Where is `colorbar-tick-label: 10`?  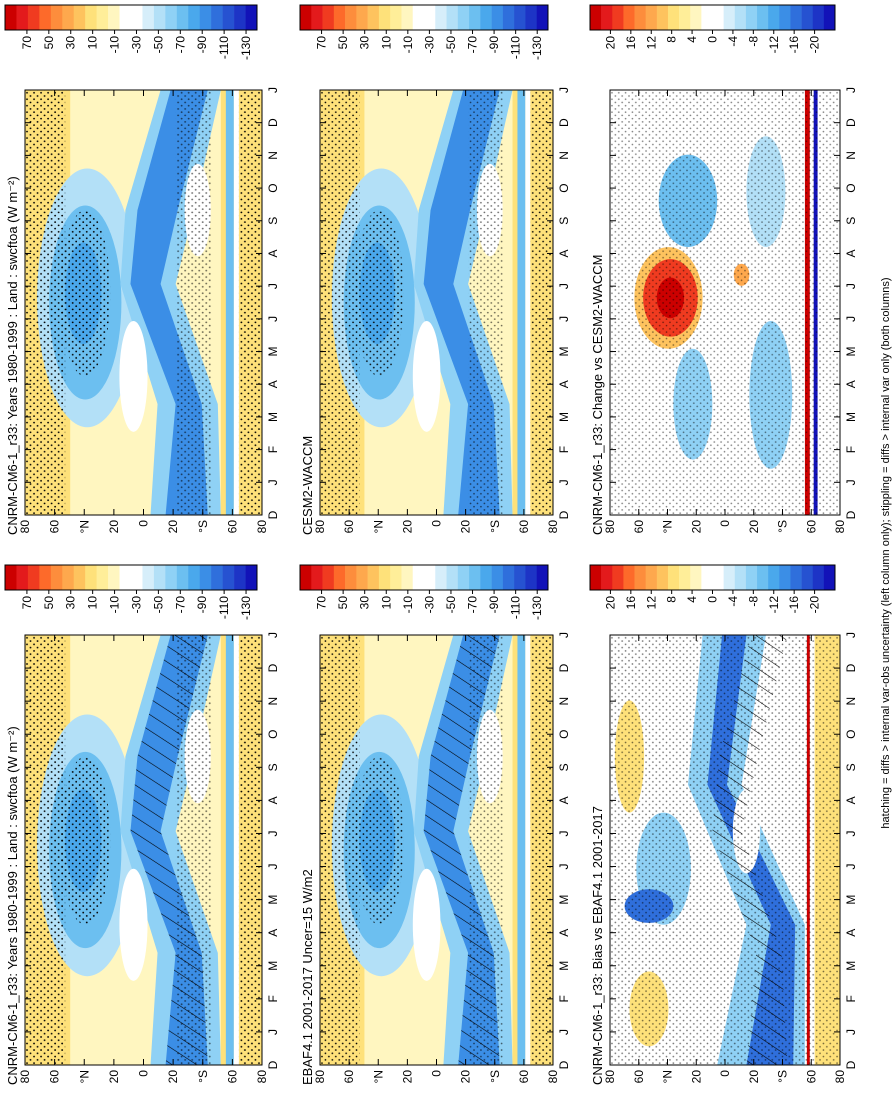 colorbar-tick-label: 10 is located at coordinates (386, 43).